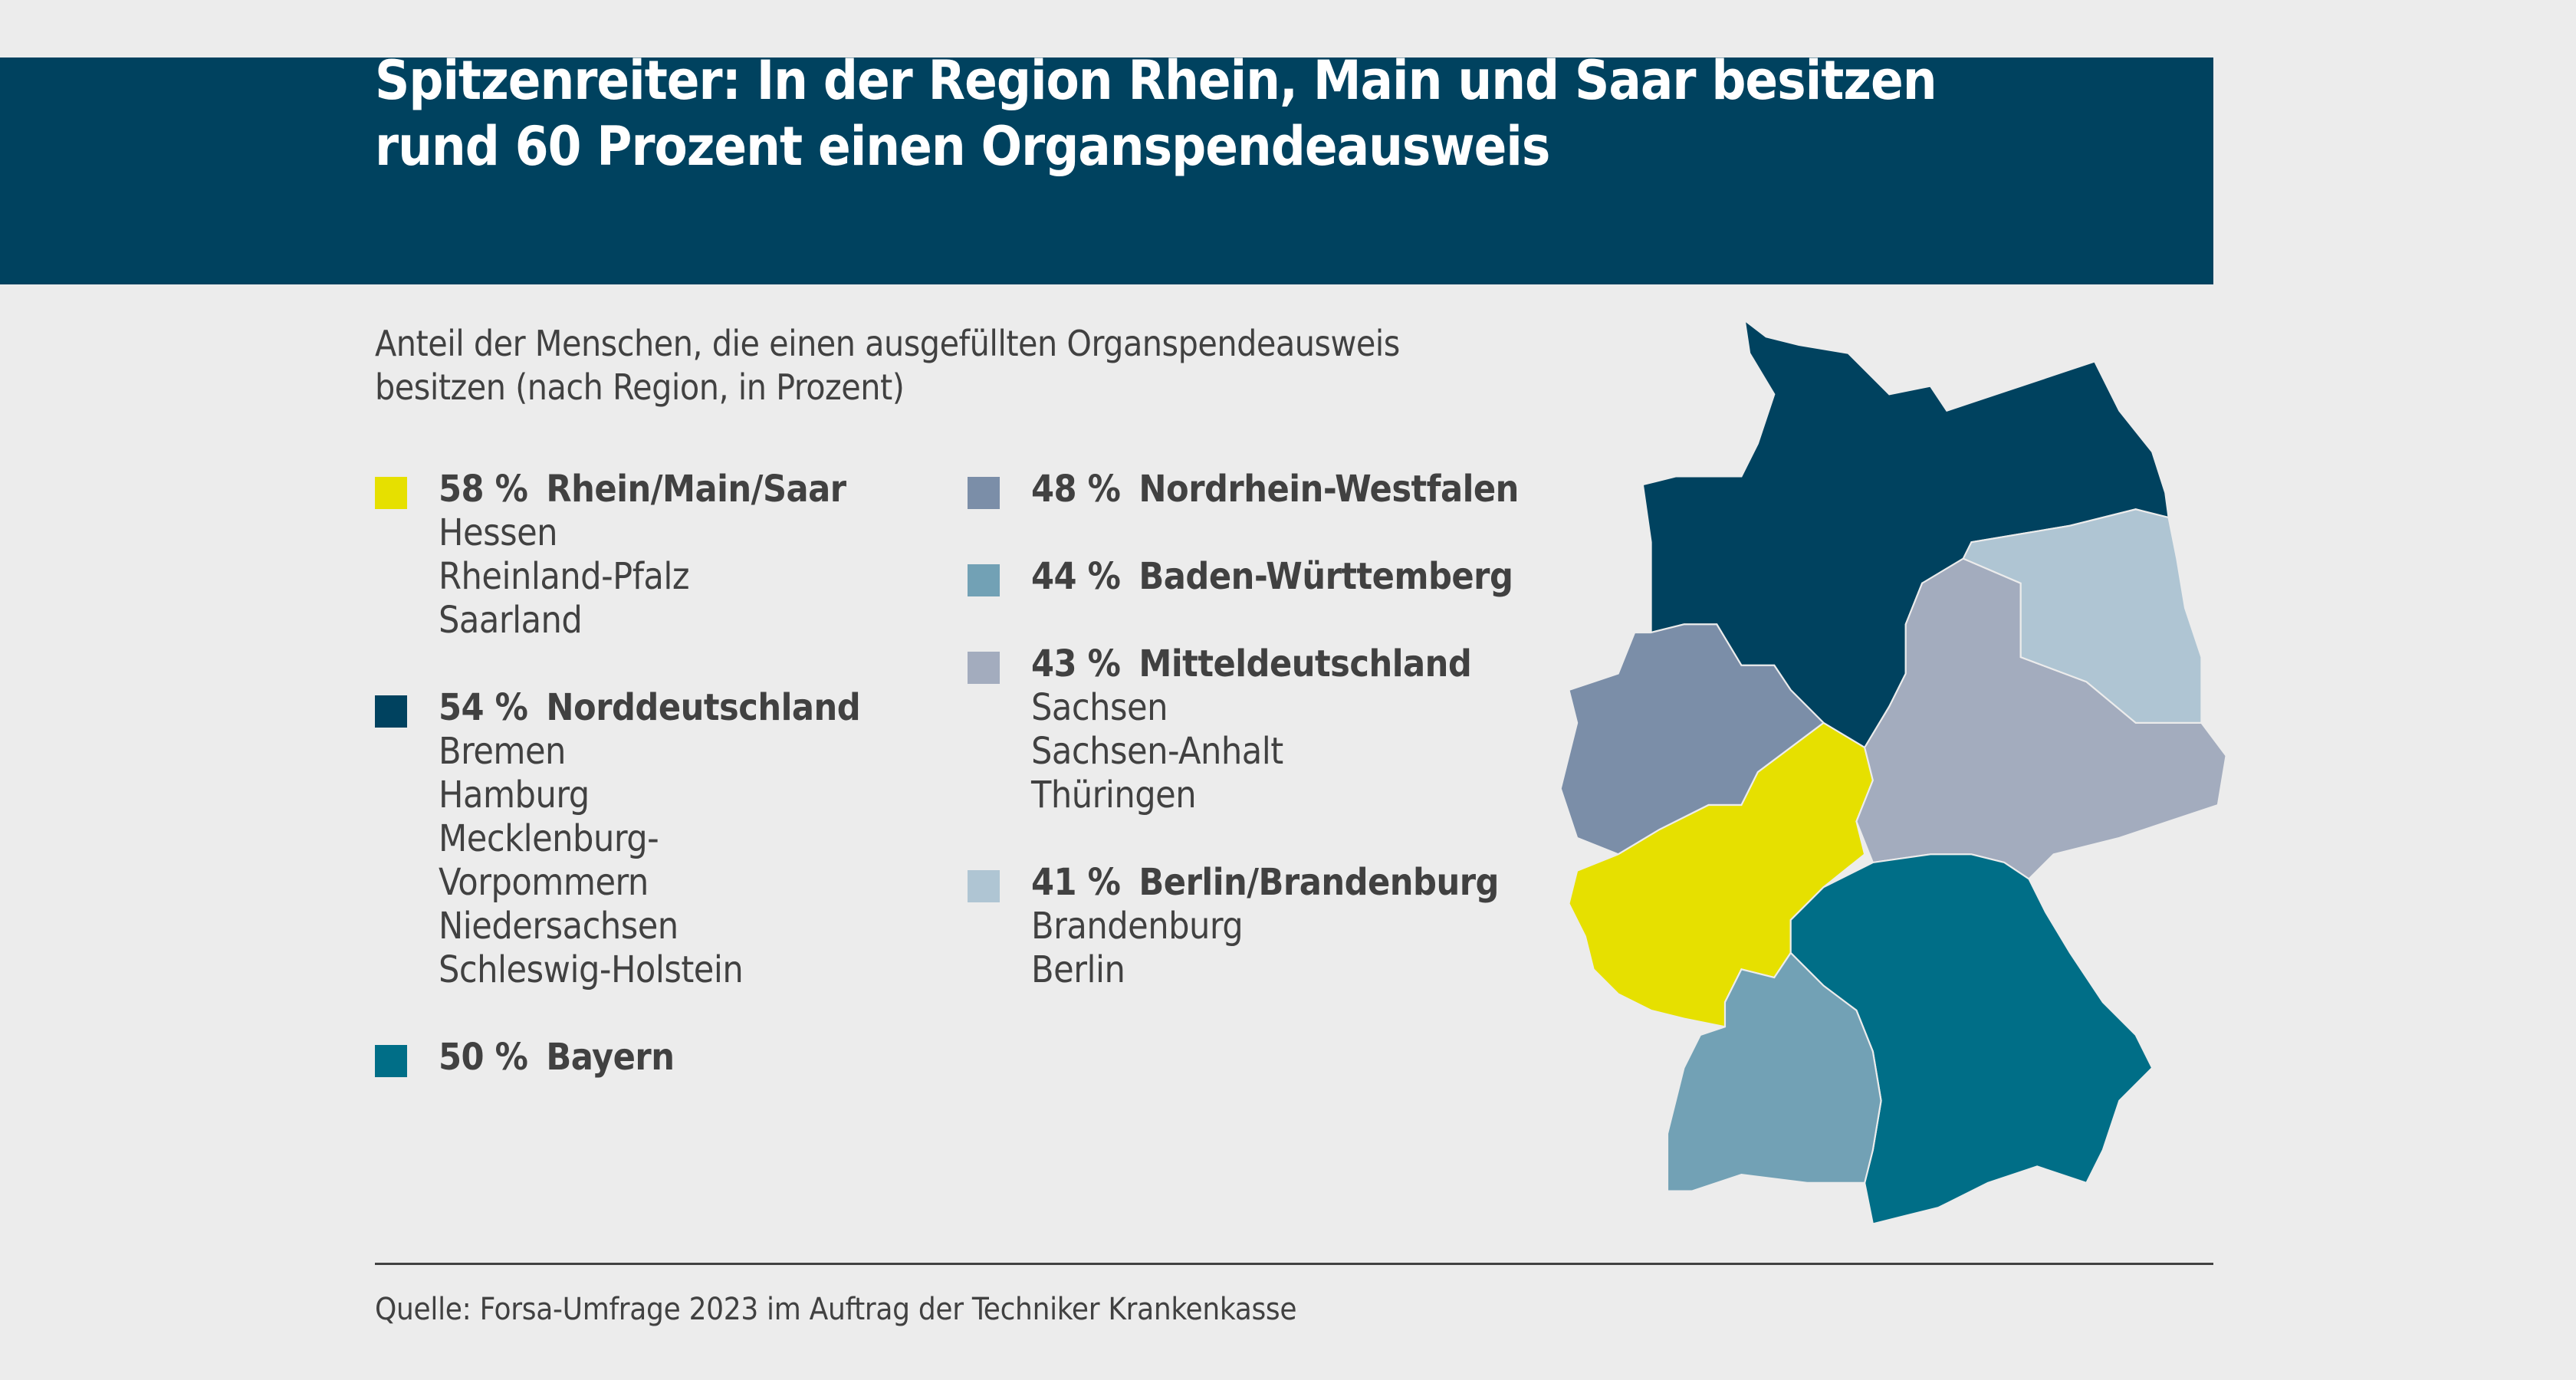 This screenshot has height=1380, width=2576. I want to click on legend-region-name: Baden-Württemberg, so click(1326, 577).